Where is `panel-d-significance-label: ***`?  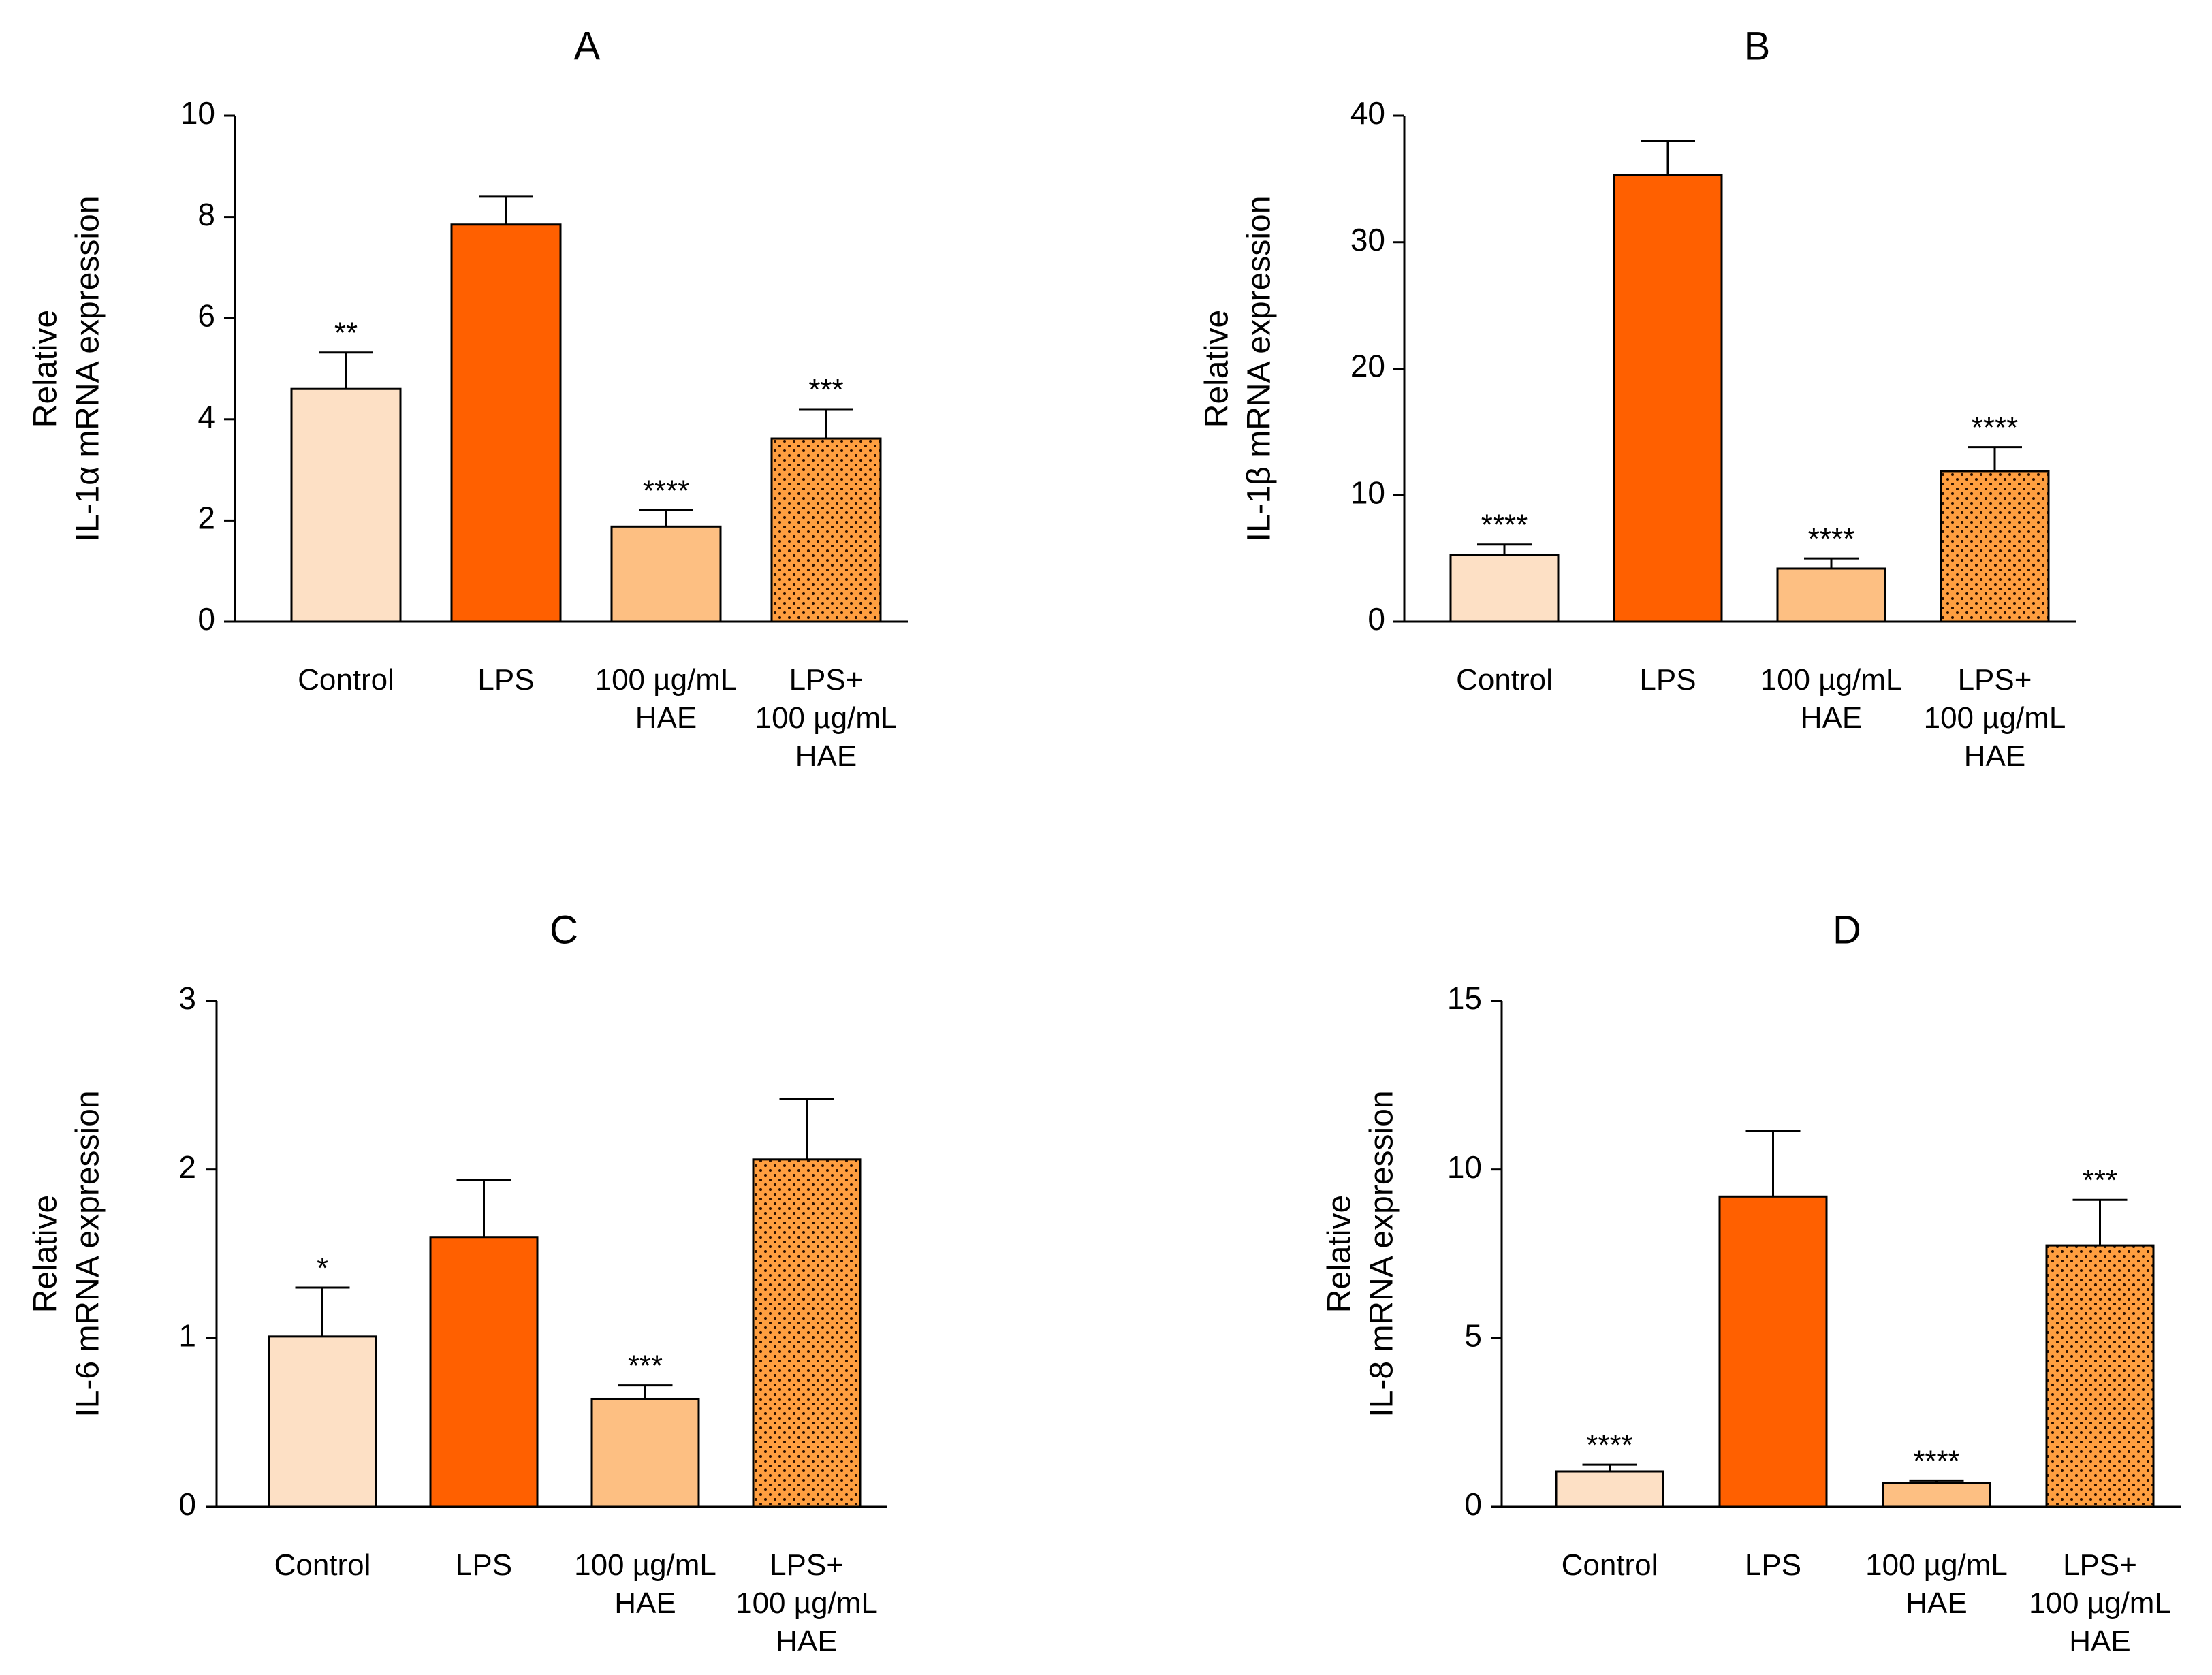 panel-d-significance-label: *** is located at coordinates (2100, 1180).